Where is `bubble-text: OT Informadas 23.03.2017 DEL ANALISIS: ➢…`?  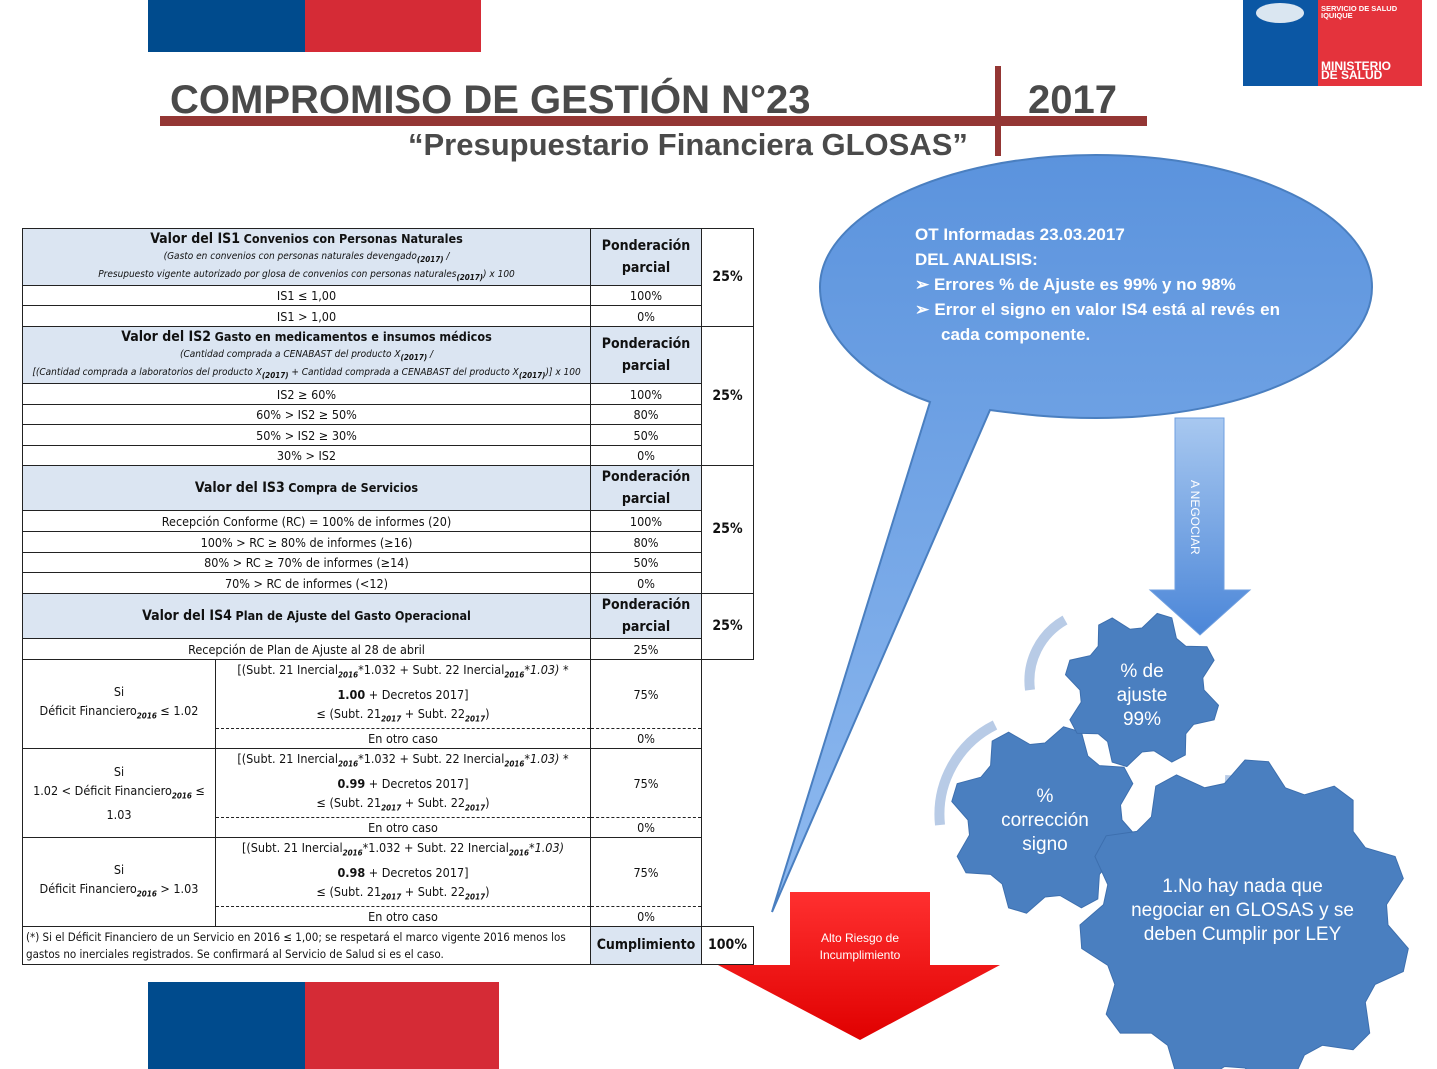
bubble-text: OT Informadas 23.03.2017 DEL ANALISIS: ➢… is located at coordinates (1097, 284).